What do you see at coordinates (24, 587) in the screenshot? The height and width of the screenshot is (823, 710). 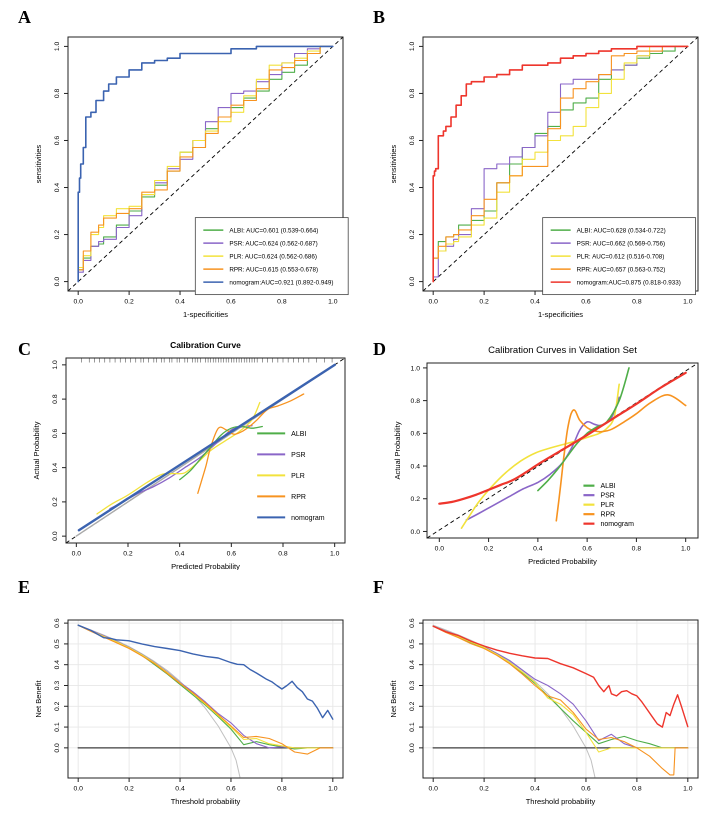 I see `panel-letter-label: E` at bounding box center [24, 587].